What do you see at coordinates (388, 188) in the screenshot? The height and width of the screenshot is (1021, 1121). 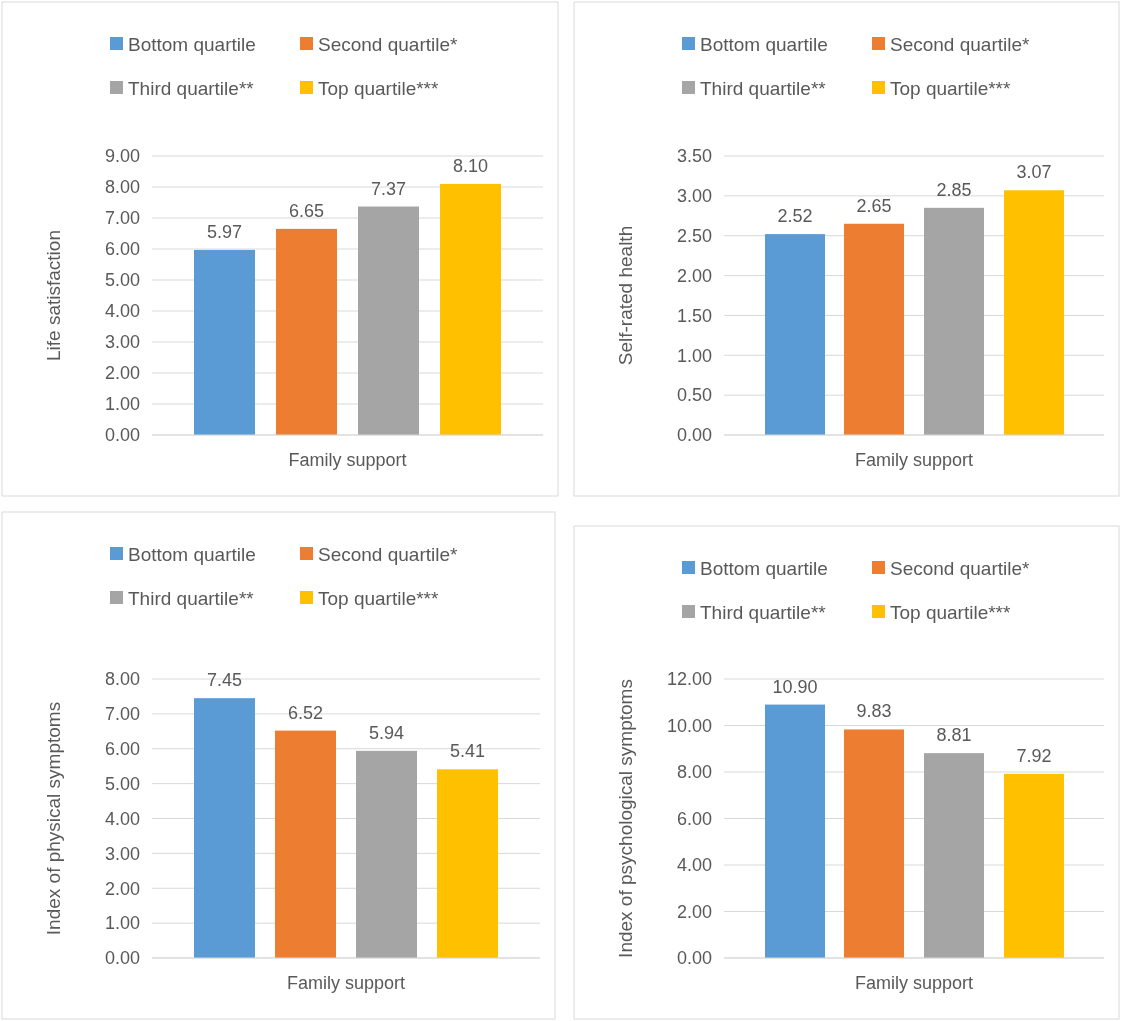 I see `data-label: 7.37` at bounding box center [388, 188].